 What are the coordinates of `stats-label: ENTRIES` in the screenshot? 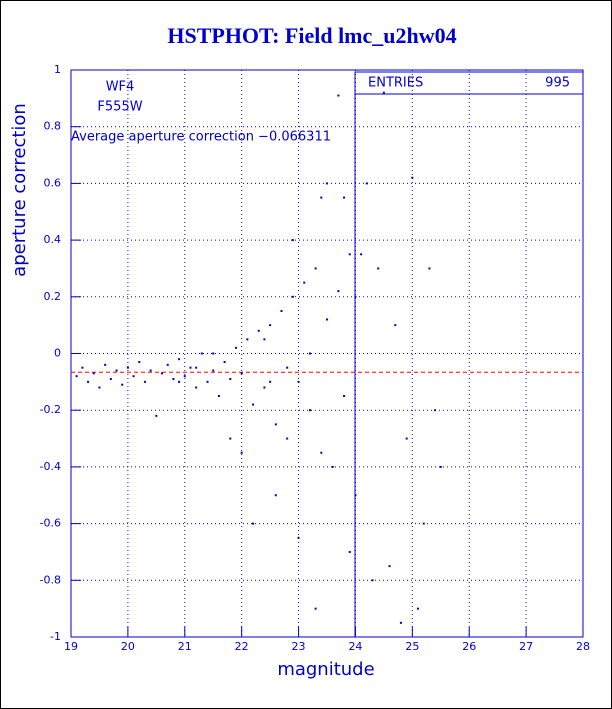 It's located at (395, 83).